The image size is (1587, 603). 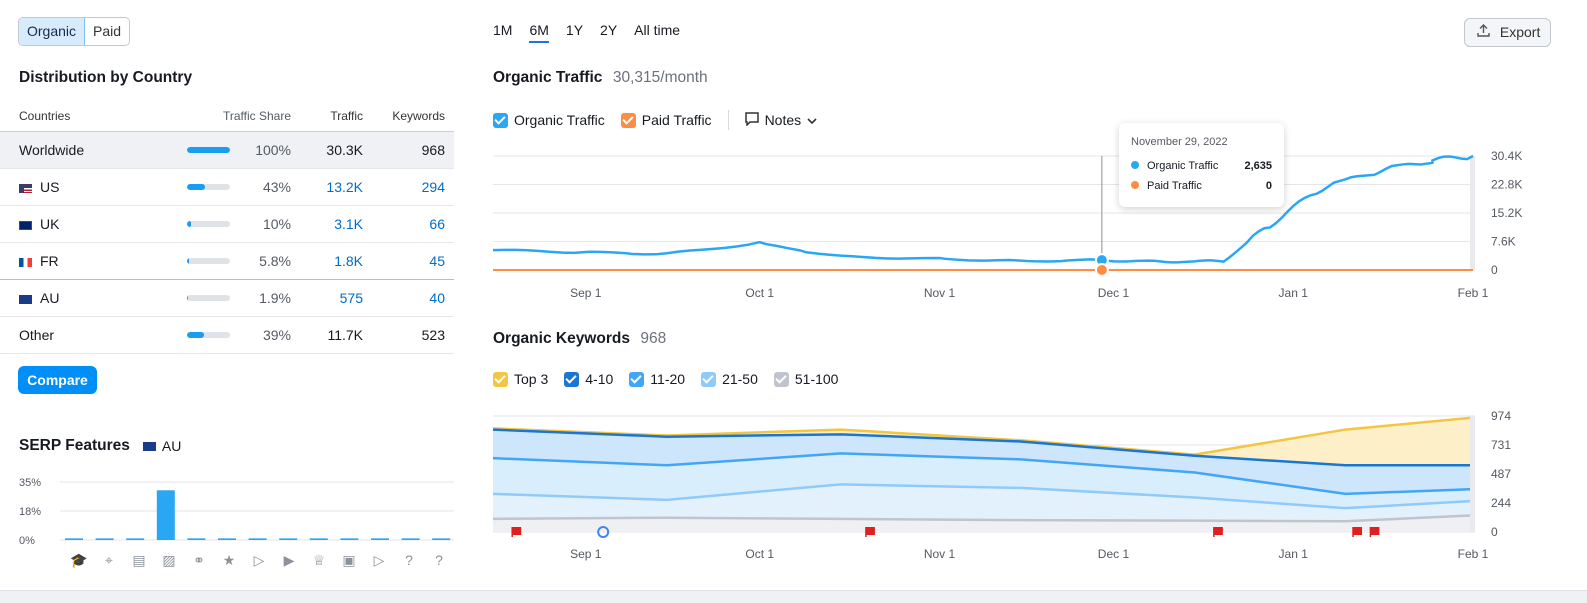 I want to click on news-icon: ▤, so click(x=139, y=560).